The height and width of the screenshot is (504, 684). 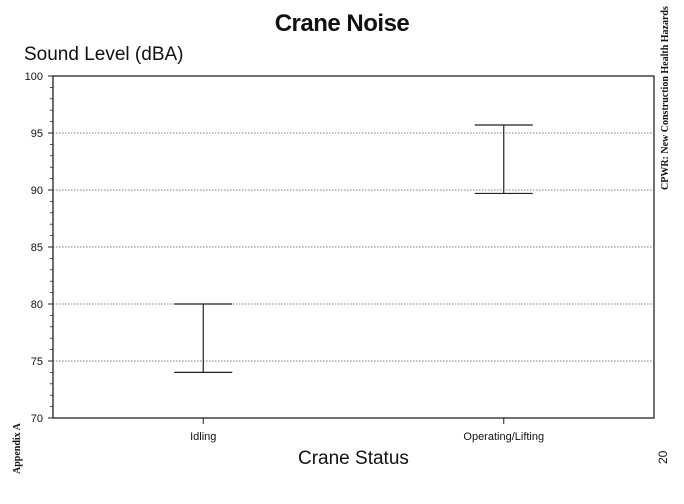 I want to click on side-note-left: Appendix A, so click(x=17, y=448).